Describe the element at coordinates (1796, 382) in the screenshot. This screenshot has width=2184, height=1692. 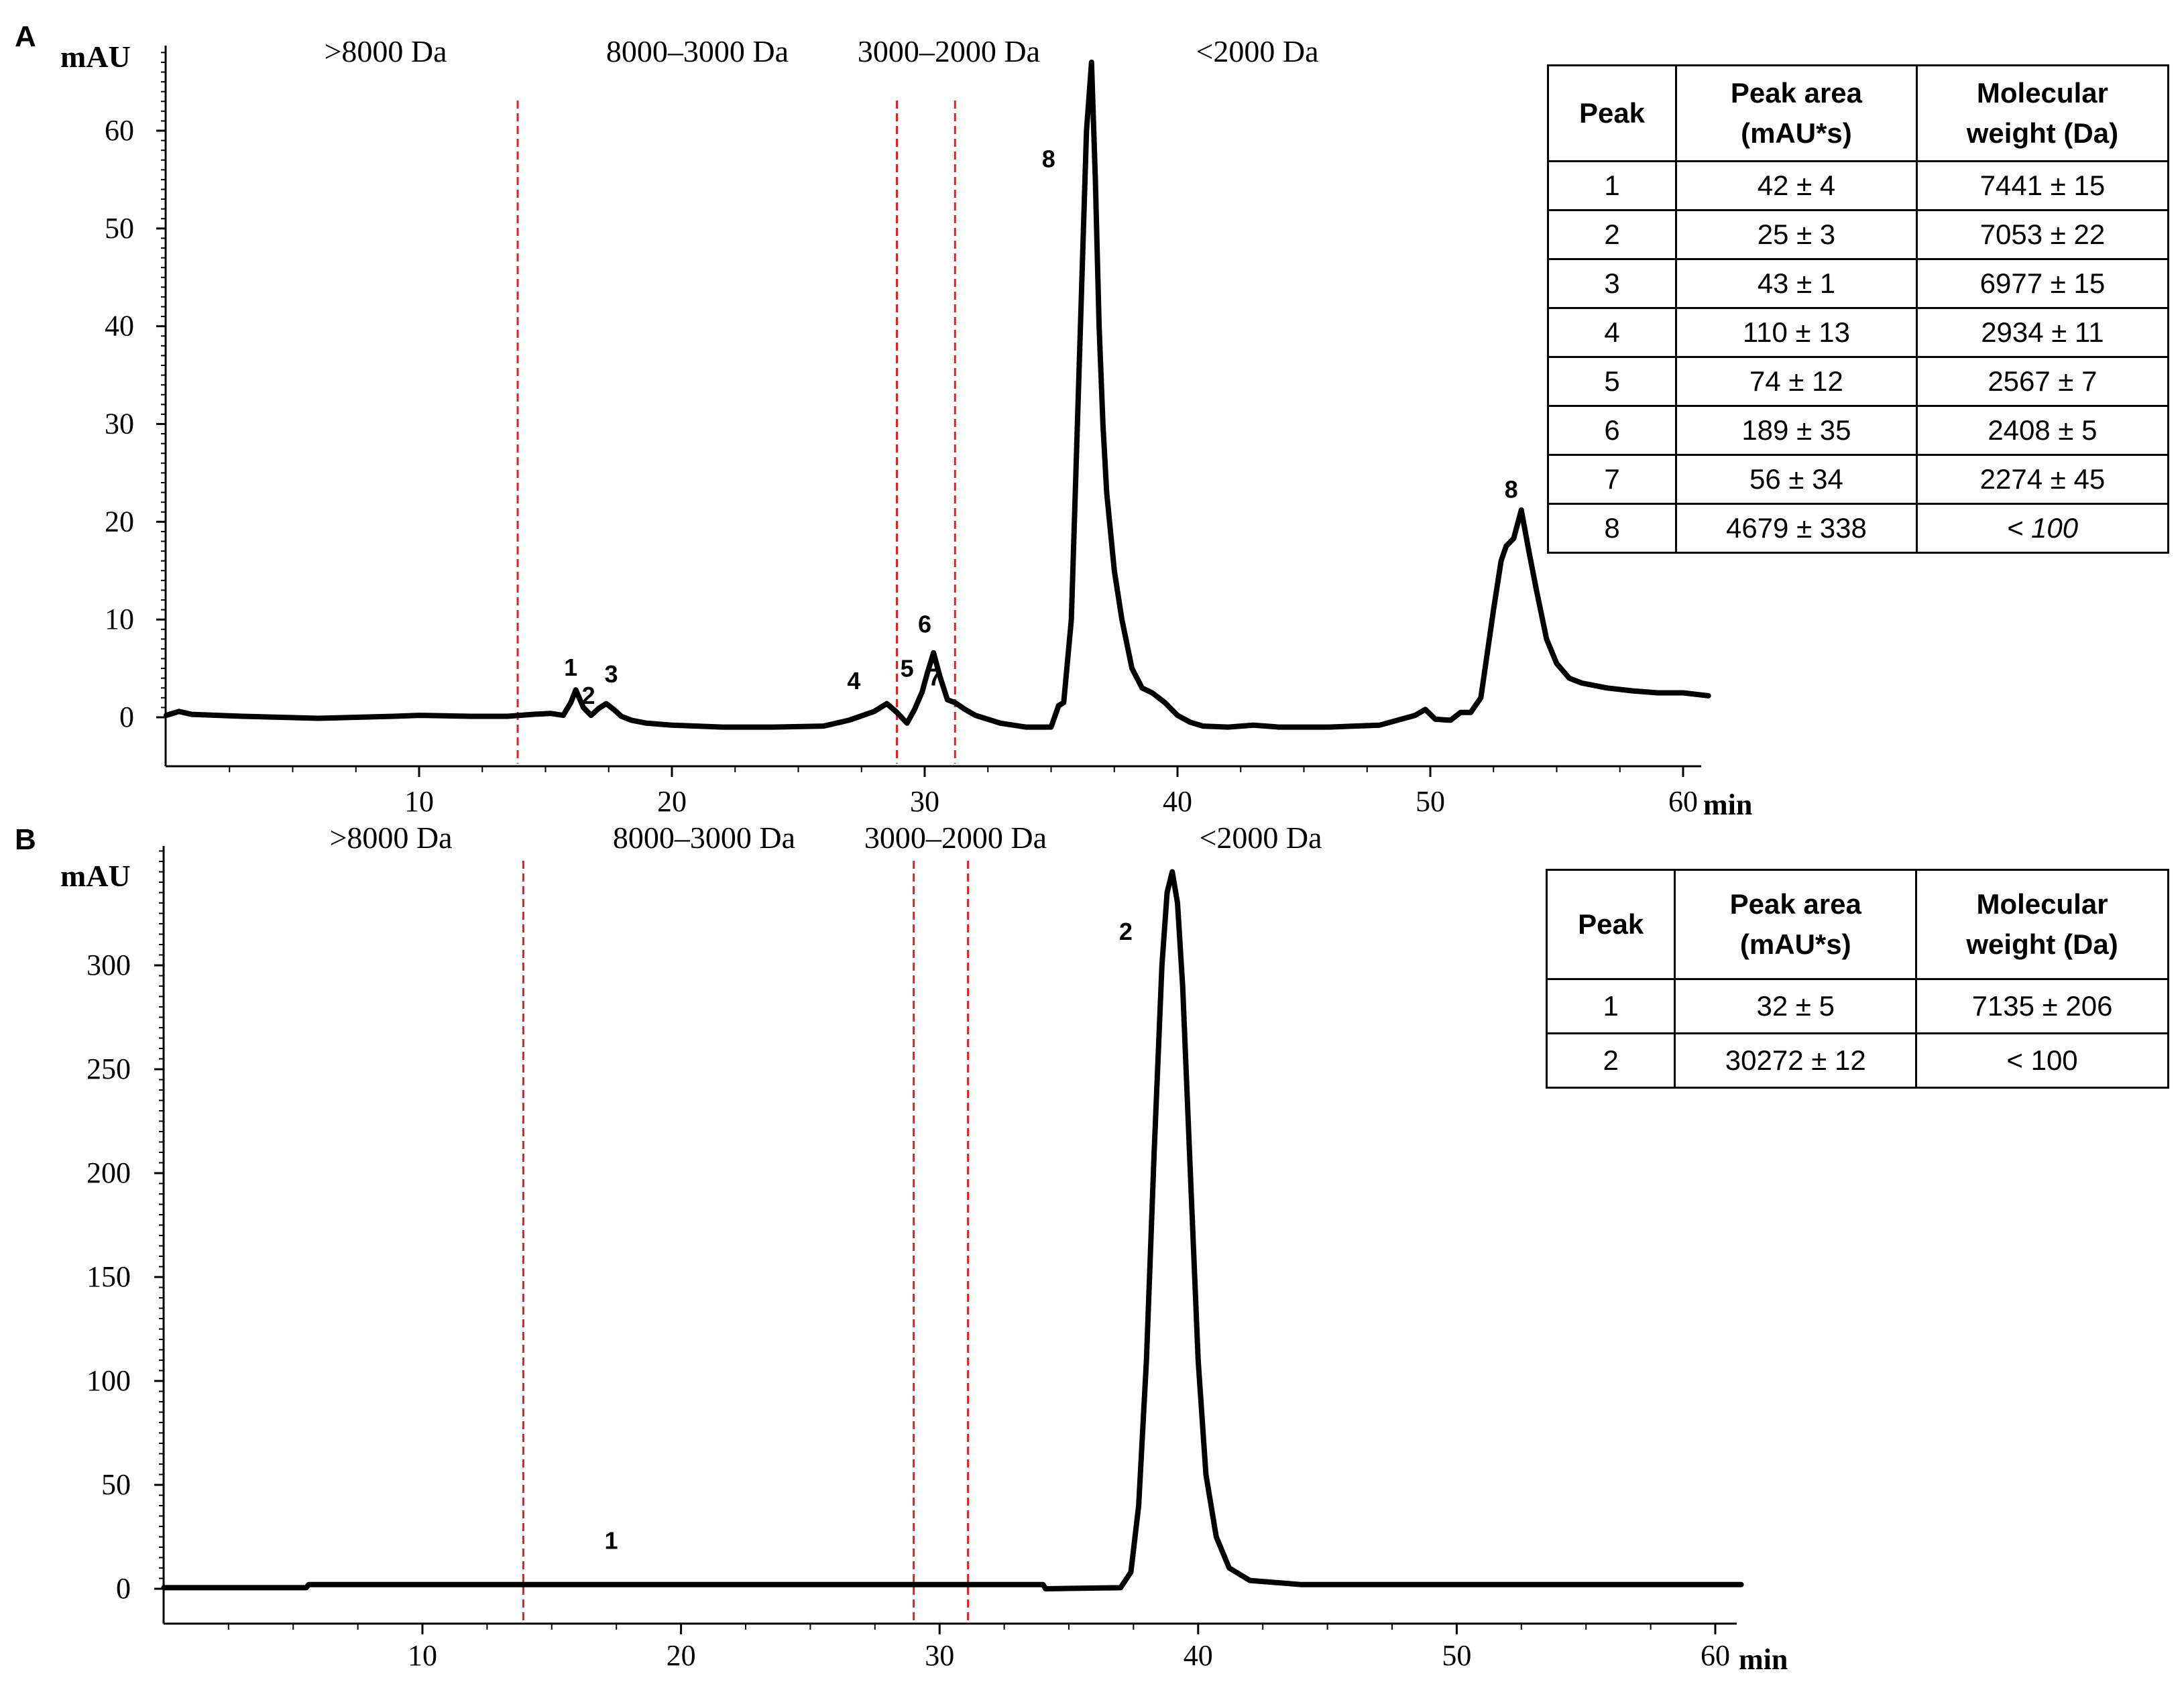
I see `cell-area: 74 ± 12` at that location.